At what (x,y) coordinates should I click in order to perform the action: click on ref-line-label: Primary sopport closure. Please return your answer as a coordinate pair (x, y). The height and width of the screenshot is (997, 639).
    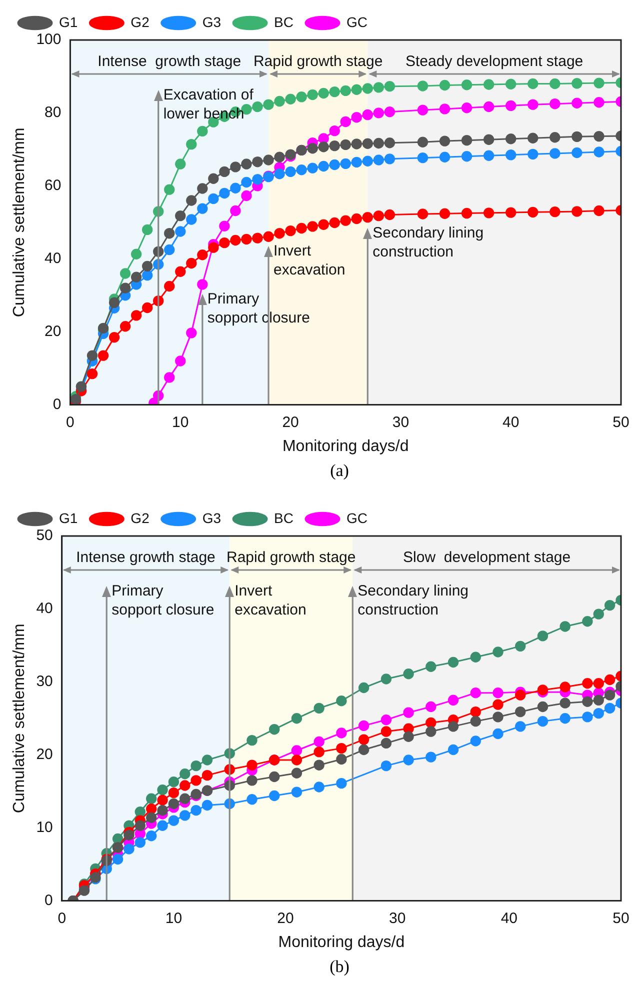
    Looking at the image, I should click on (163, 600).